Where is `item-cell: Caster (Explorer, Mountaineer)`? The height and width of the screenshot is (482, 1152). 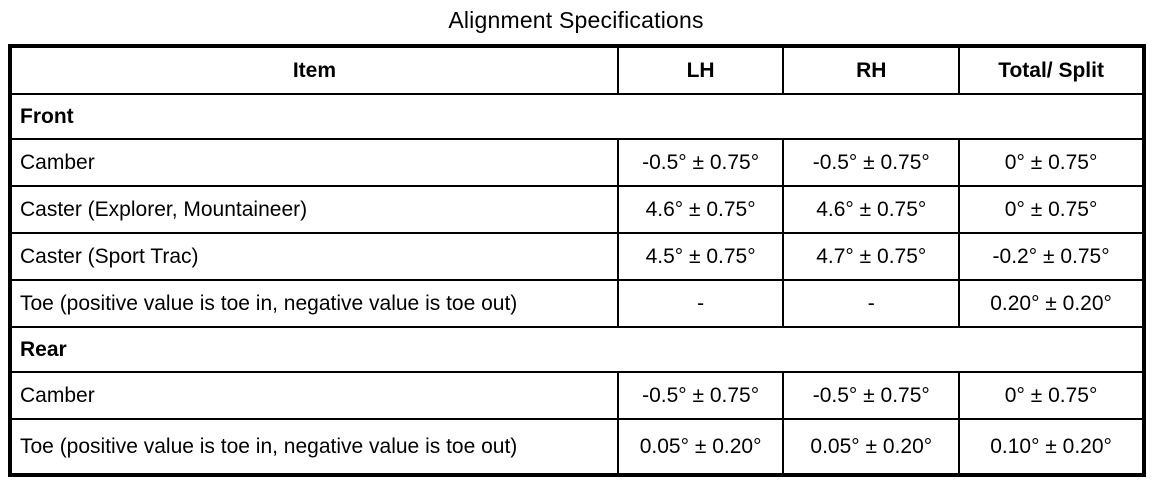 item-cell: Caster (Explorer, Mountaineer) is located at coordinates (314, 209).